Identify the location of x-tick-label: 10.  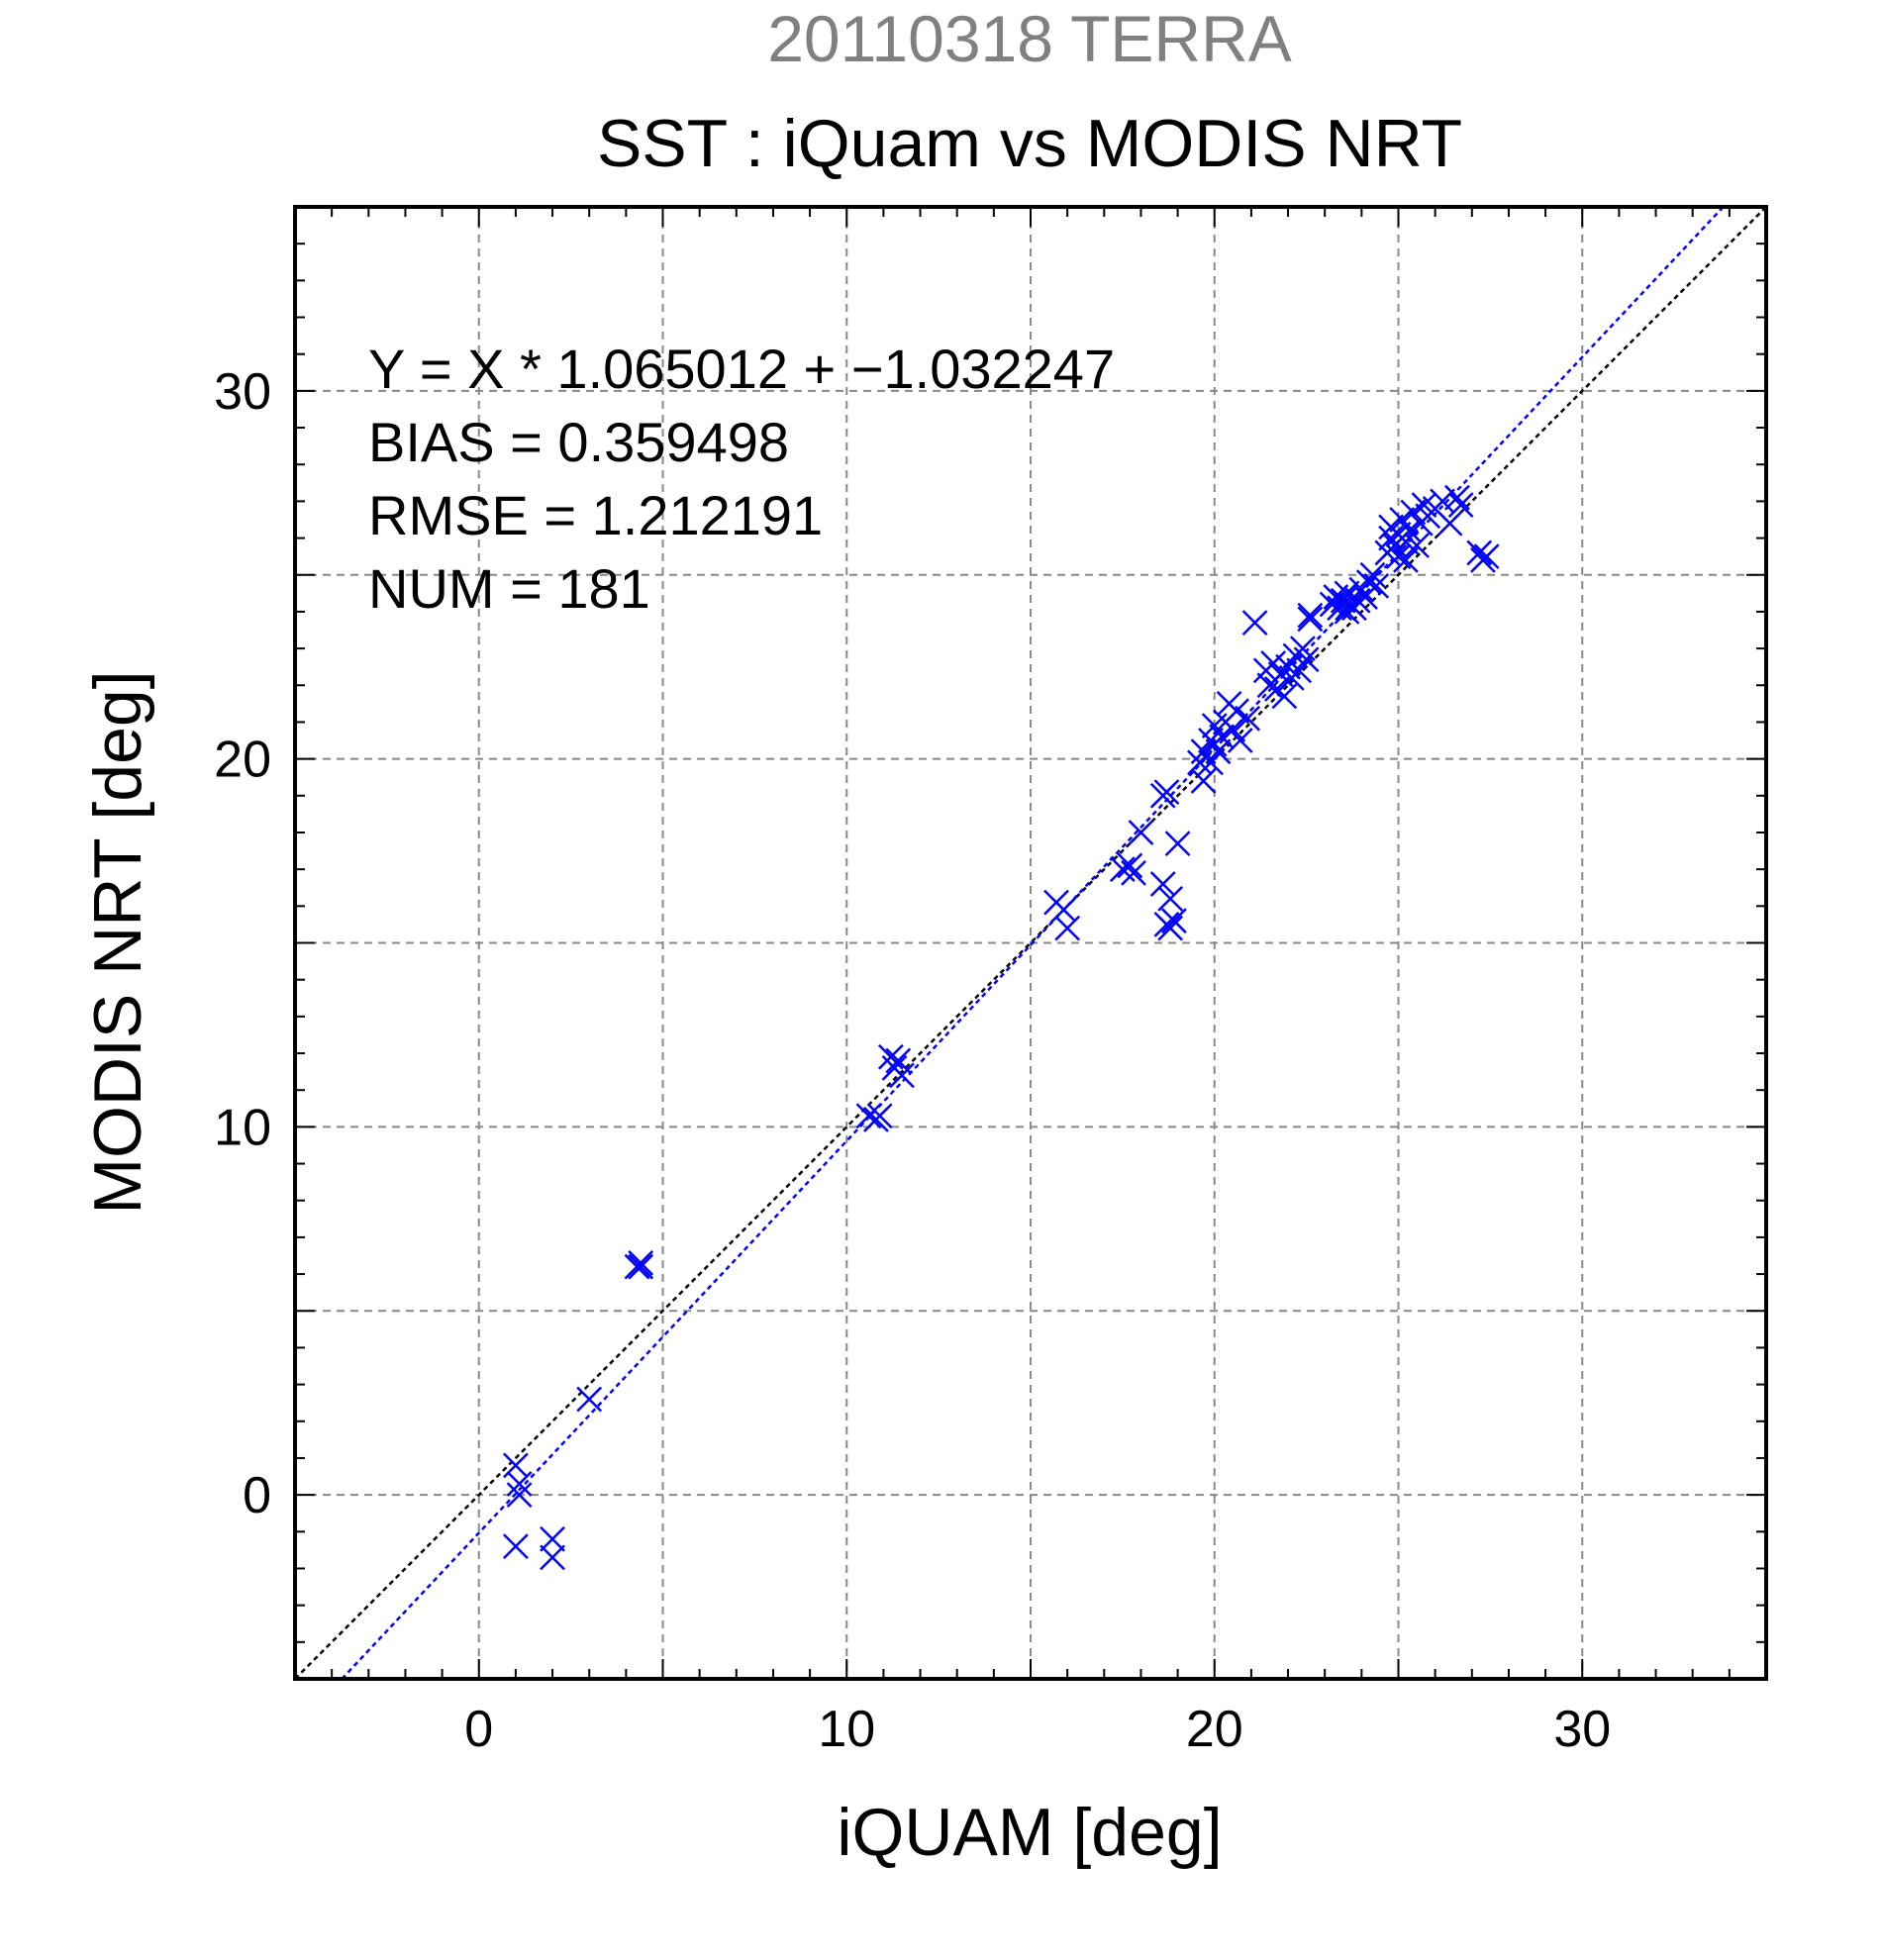
(846, 1729).